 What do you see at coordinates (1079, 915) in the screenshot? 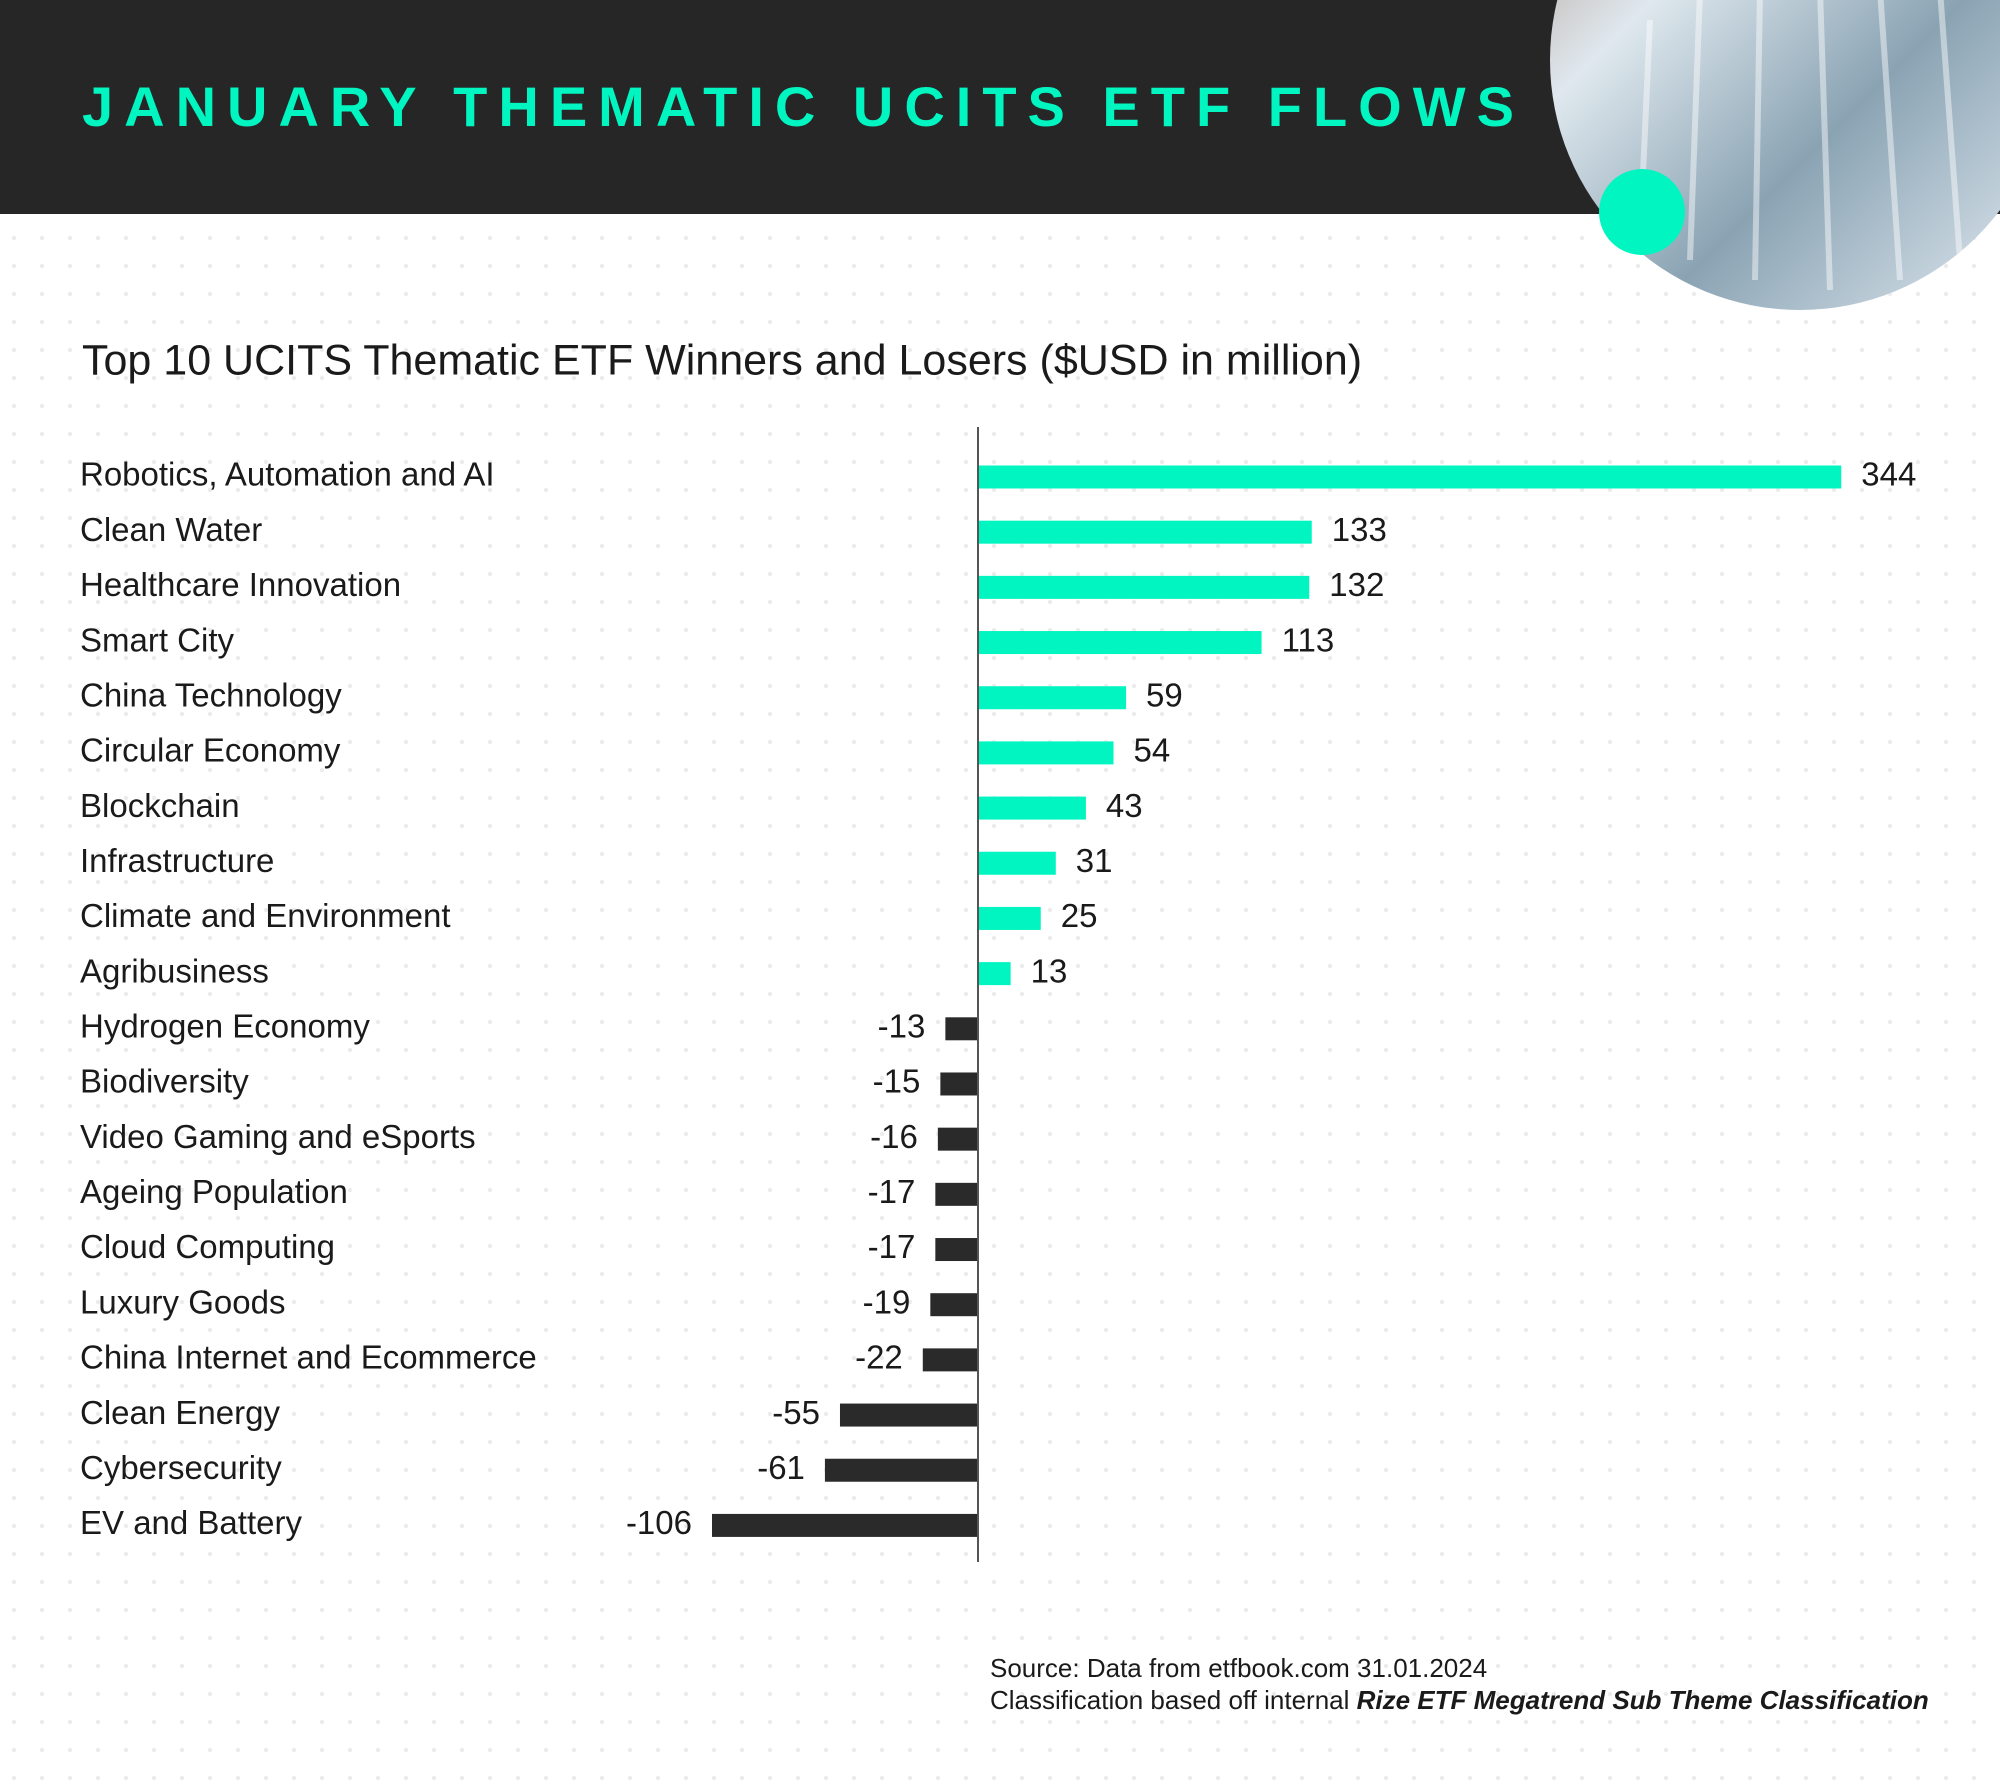
I see `value-label: 25` at bounding box center [1079, 915].